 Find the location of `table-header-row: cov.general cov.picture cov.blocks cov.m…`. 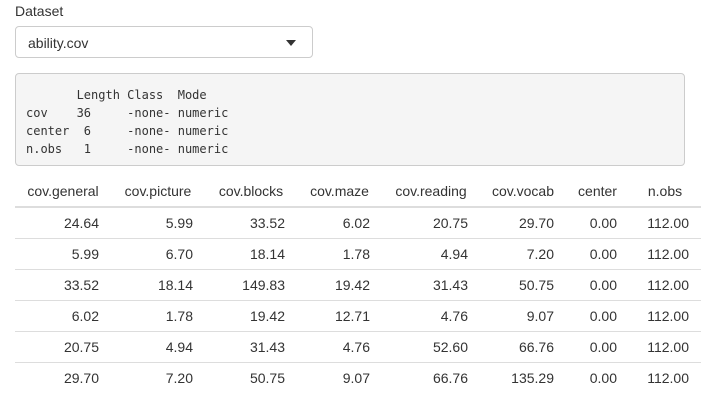

table-header-row: cov.general cov.picture cov.blocks cov.m… is located at coordinates (358, 192).